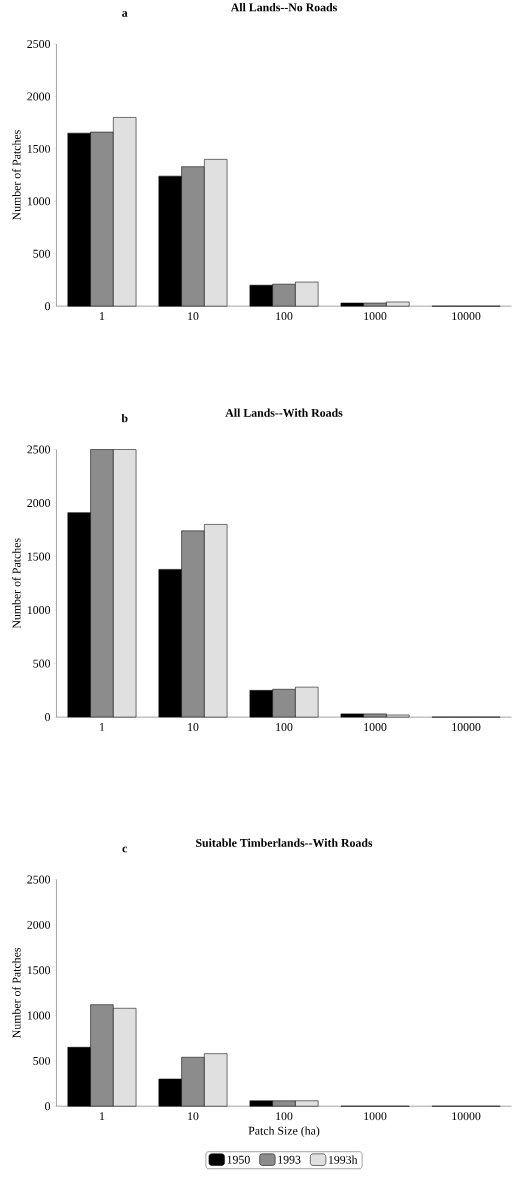 The image size is (524, 1186). I want to click on x-axis-title: Patch Size (ha), so click(284, 1132).